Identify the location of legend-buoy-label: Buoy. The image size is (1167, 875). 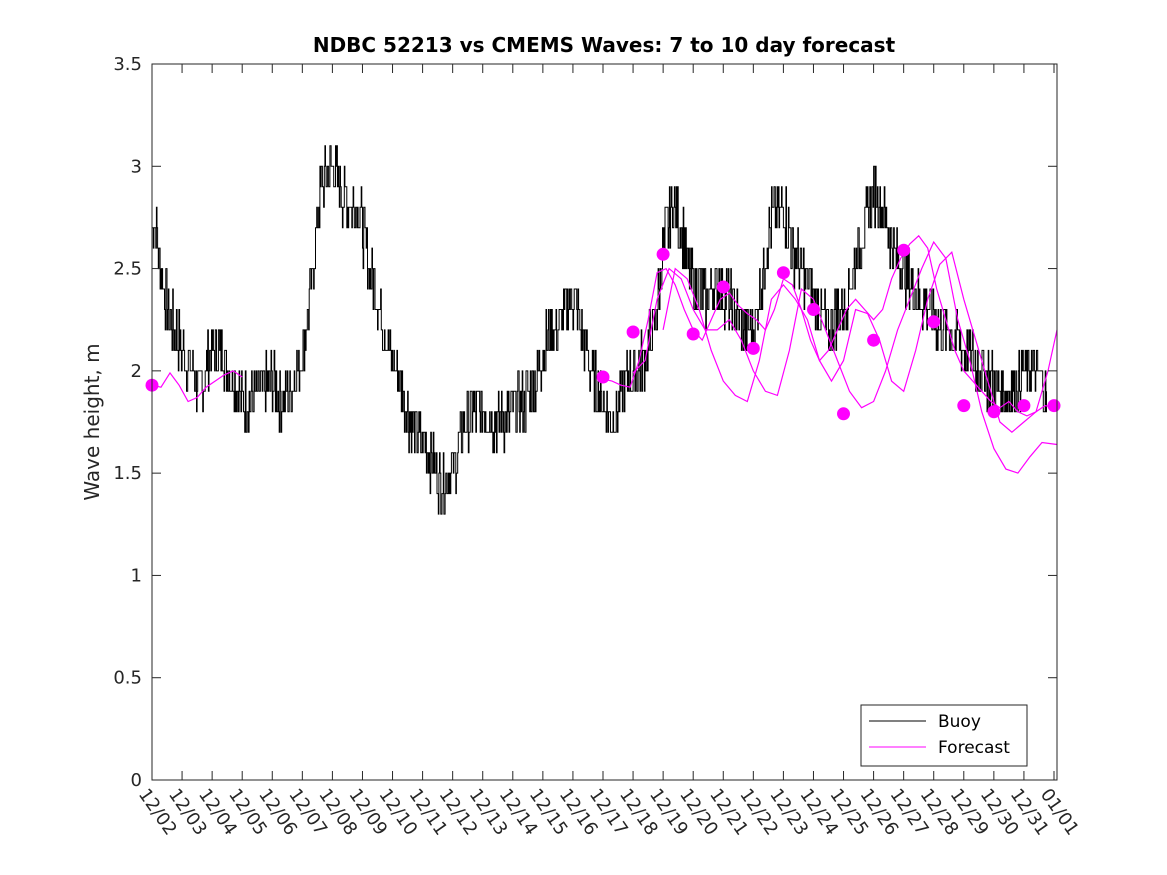
(959, 722).